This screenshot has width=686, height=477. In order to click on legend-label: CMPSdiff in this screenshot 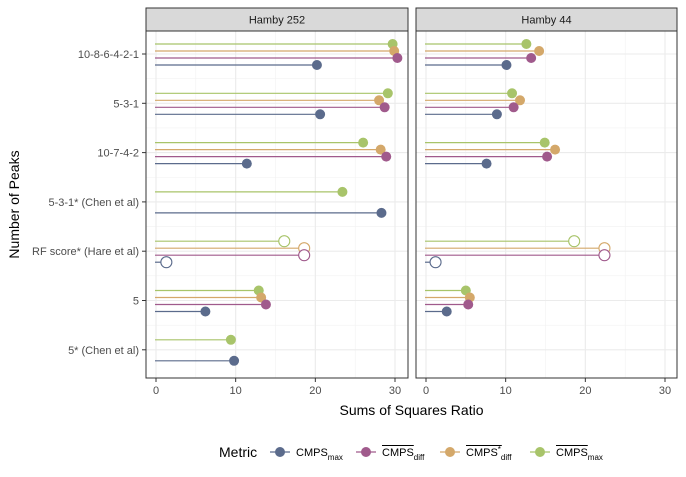, I will do `click(403, 454)`.